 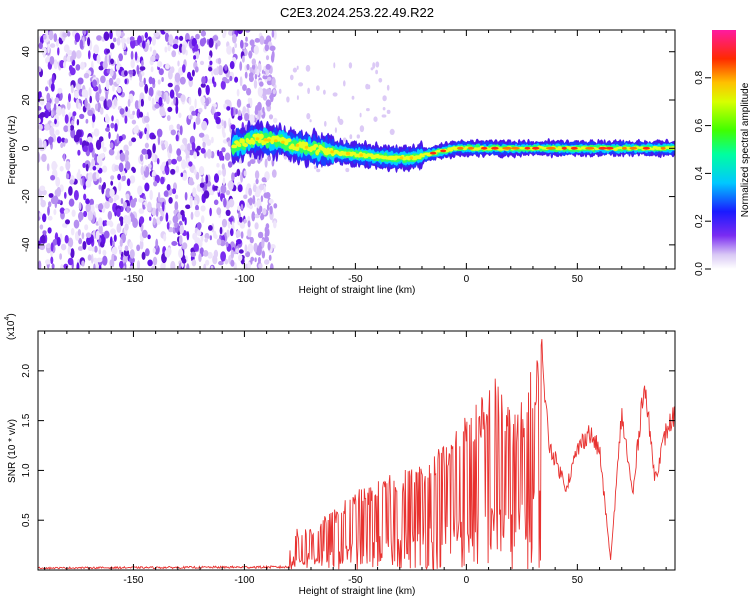 What do you see at coordinates (244, 279) in the screenshot?
I see `spectrogram-x-tick-label: -100` at bounding box center [244, 279].